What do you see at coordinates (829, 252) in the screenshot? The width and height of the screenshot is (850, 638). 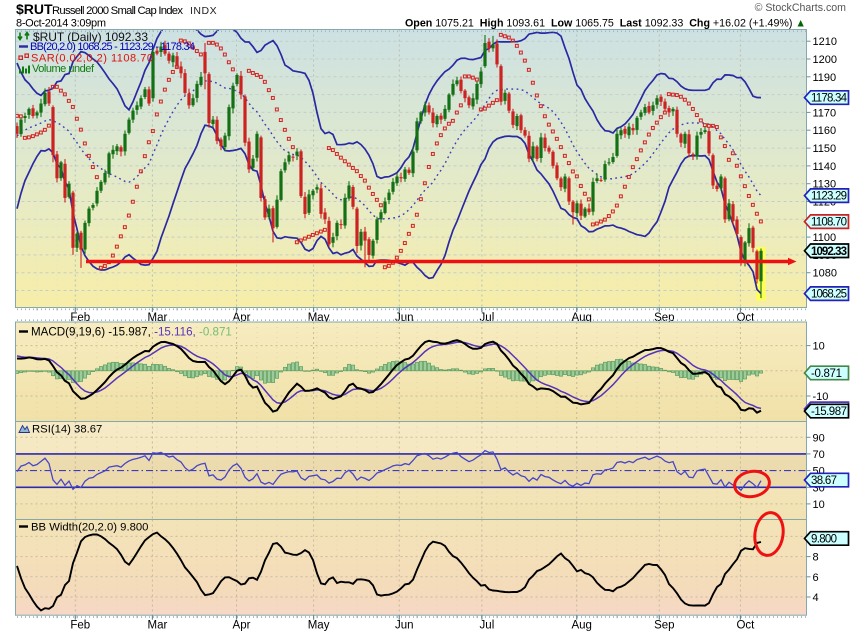 I see `svg-text: 1092.33` at bounding box center [829, 252].